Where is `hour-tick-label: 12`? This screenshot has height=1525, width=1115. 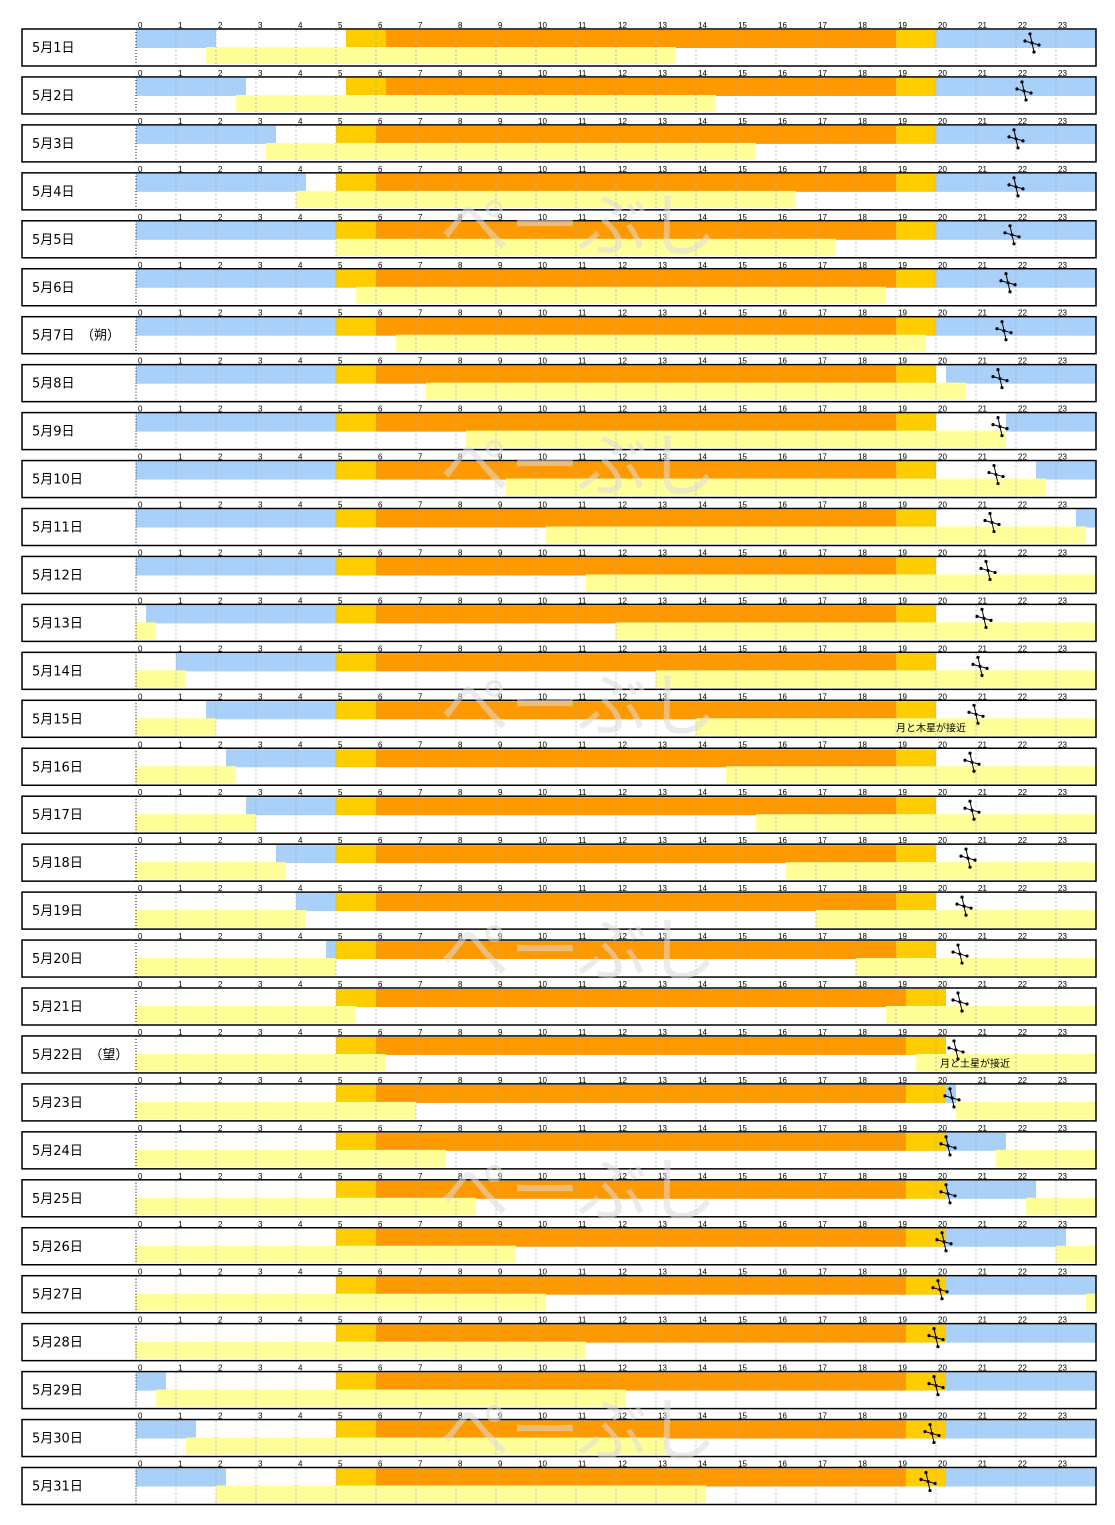
hour-tick-label: 12 is located at coordinates (622, 25).